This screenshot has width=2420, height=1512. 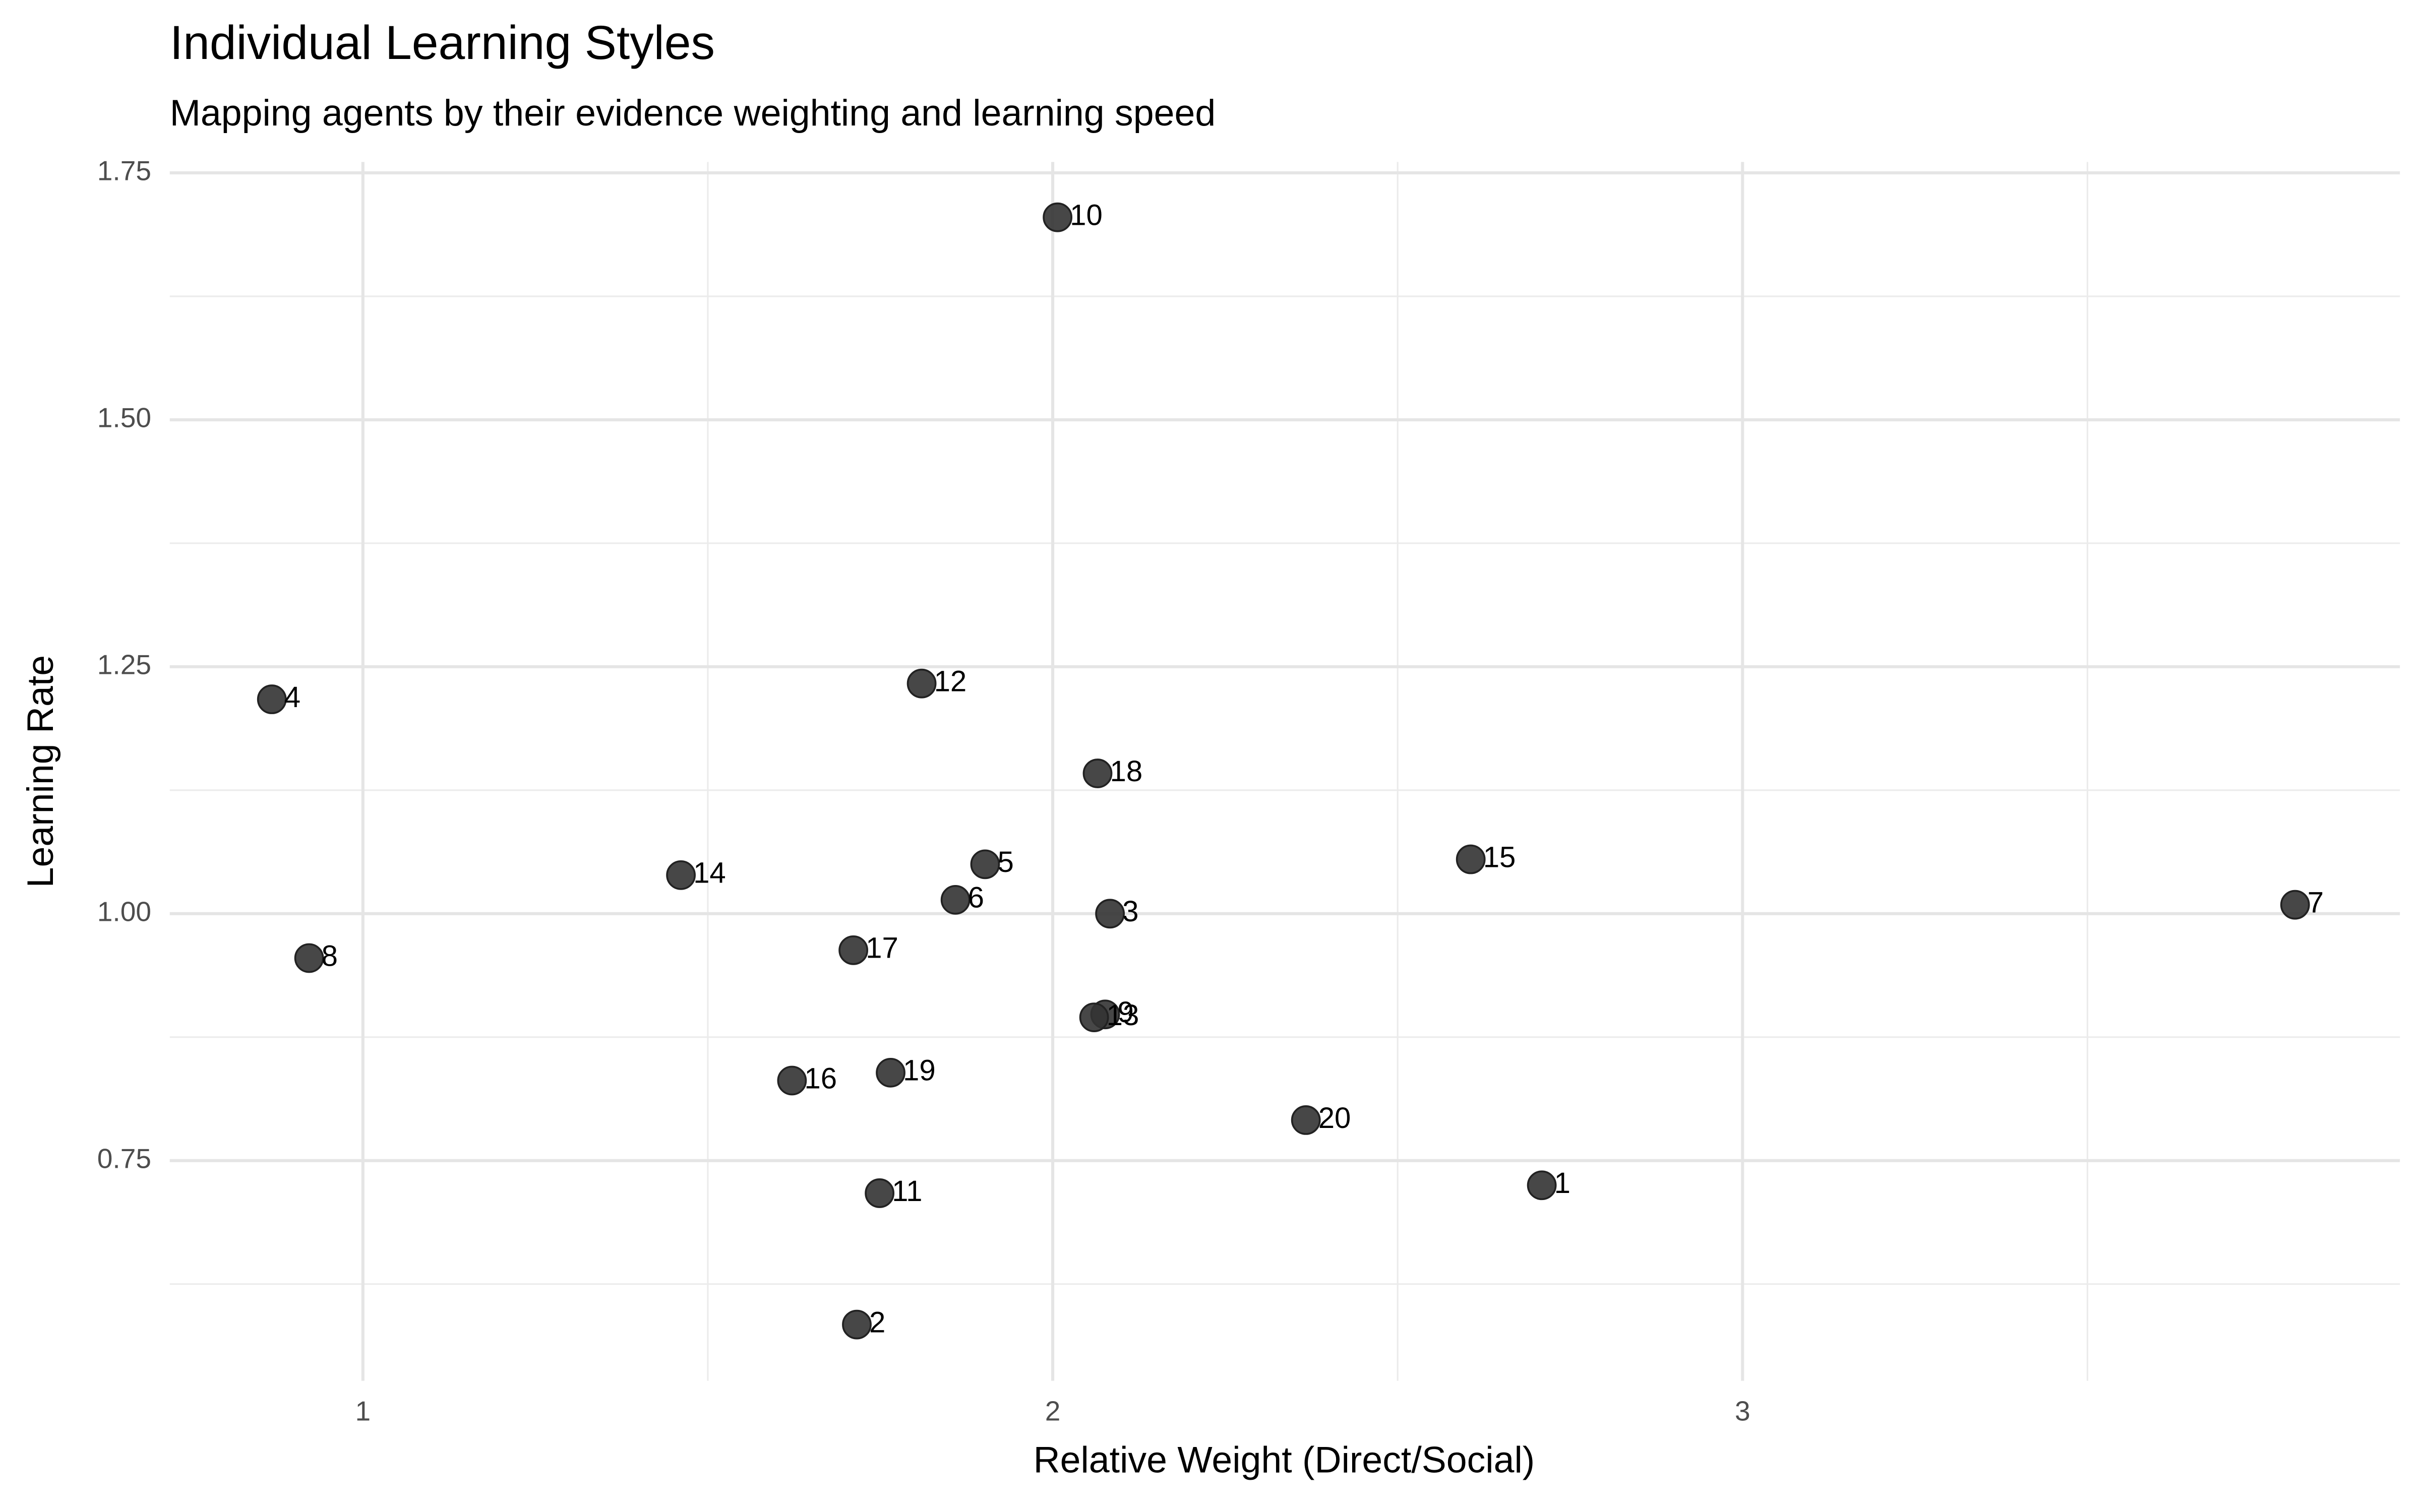 I want to click on point-label: 5, so click(x=1005, y=862).